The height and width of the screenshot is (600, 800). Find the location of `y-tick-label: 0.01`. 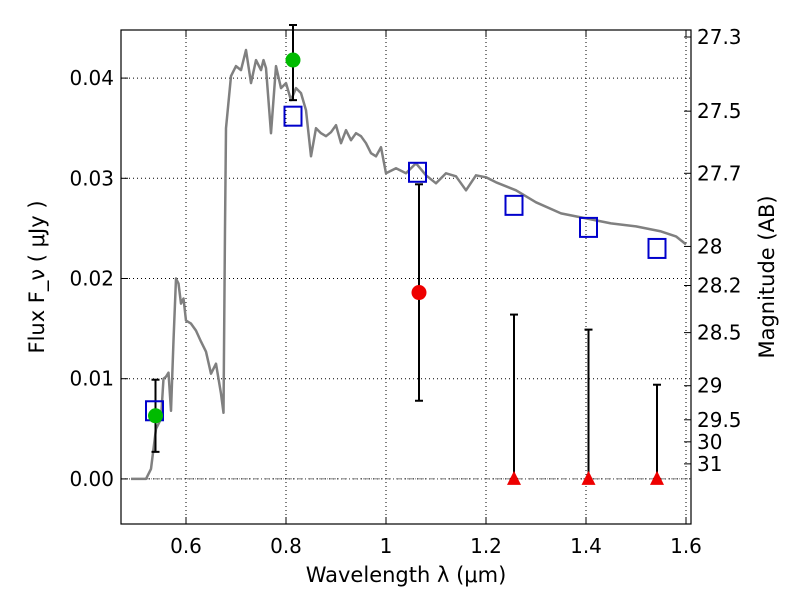

y-tick-label: 0.01 is located at coordinates (91, 379).